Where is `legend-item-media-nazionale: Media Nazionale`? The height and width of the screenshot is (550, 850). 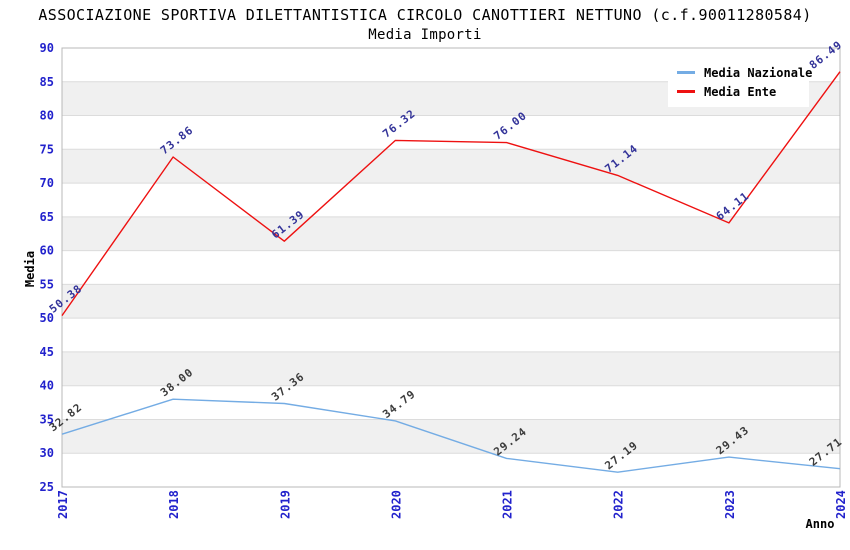
legend-item-media-nazionale: Media Nazionale is located at coordinates (745, 72).